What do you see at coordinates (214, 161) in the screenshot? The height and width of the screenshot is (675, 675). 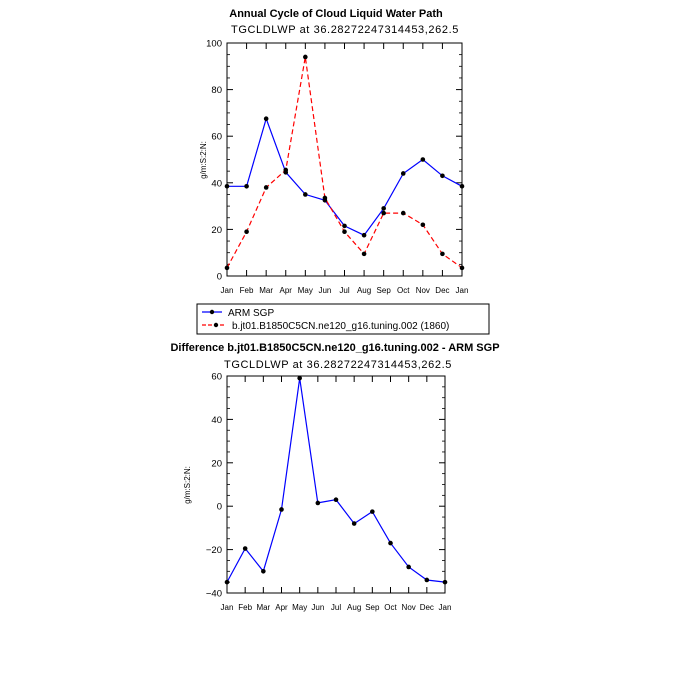 I see `y-tick-labels: 0 20 40 60 80 100` at bounding box center [214, 161].